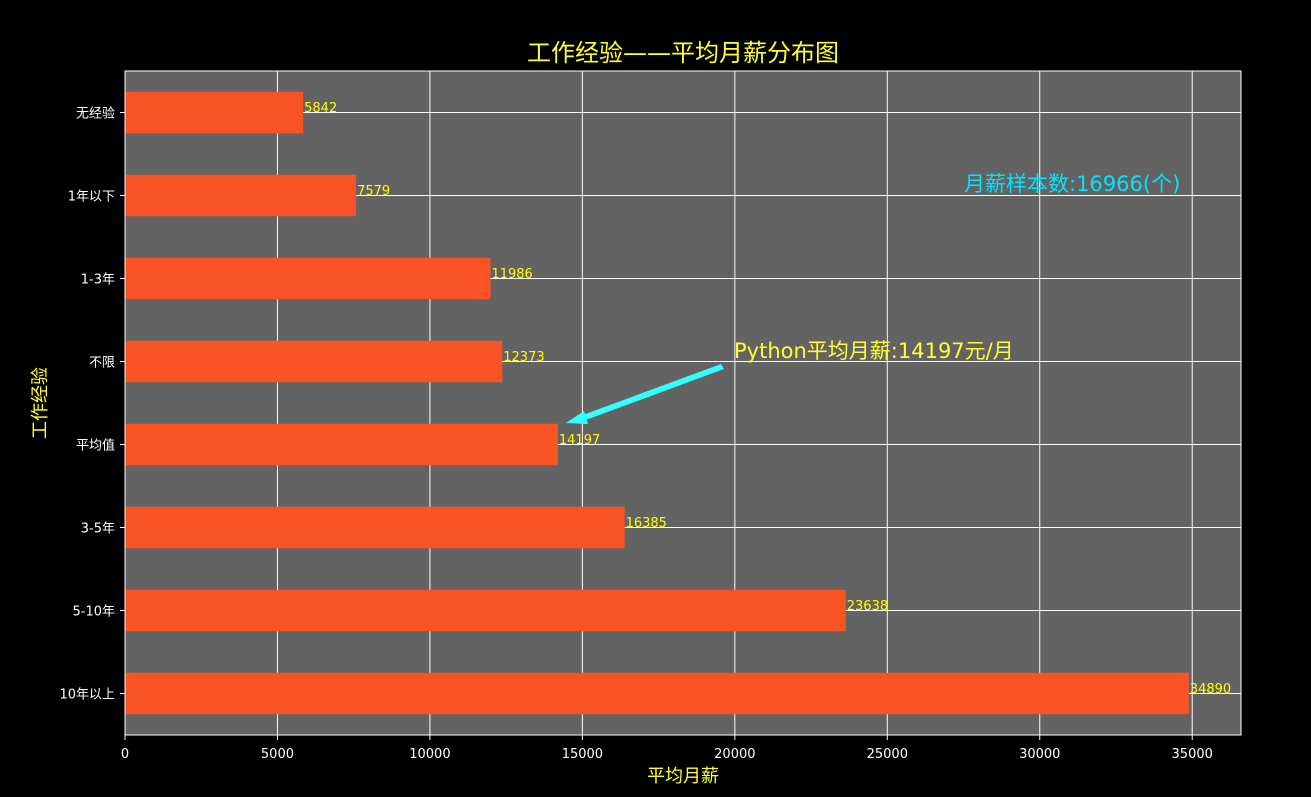 This screenshot has height=797, width=1311. What do you see at coordinates (102, 363) in the screenshot?
I see `y-tick-label: 不限` at bounding box center [102, 363].